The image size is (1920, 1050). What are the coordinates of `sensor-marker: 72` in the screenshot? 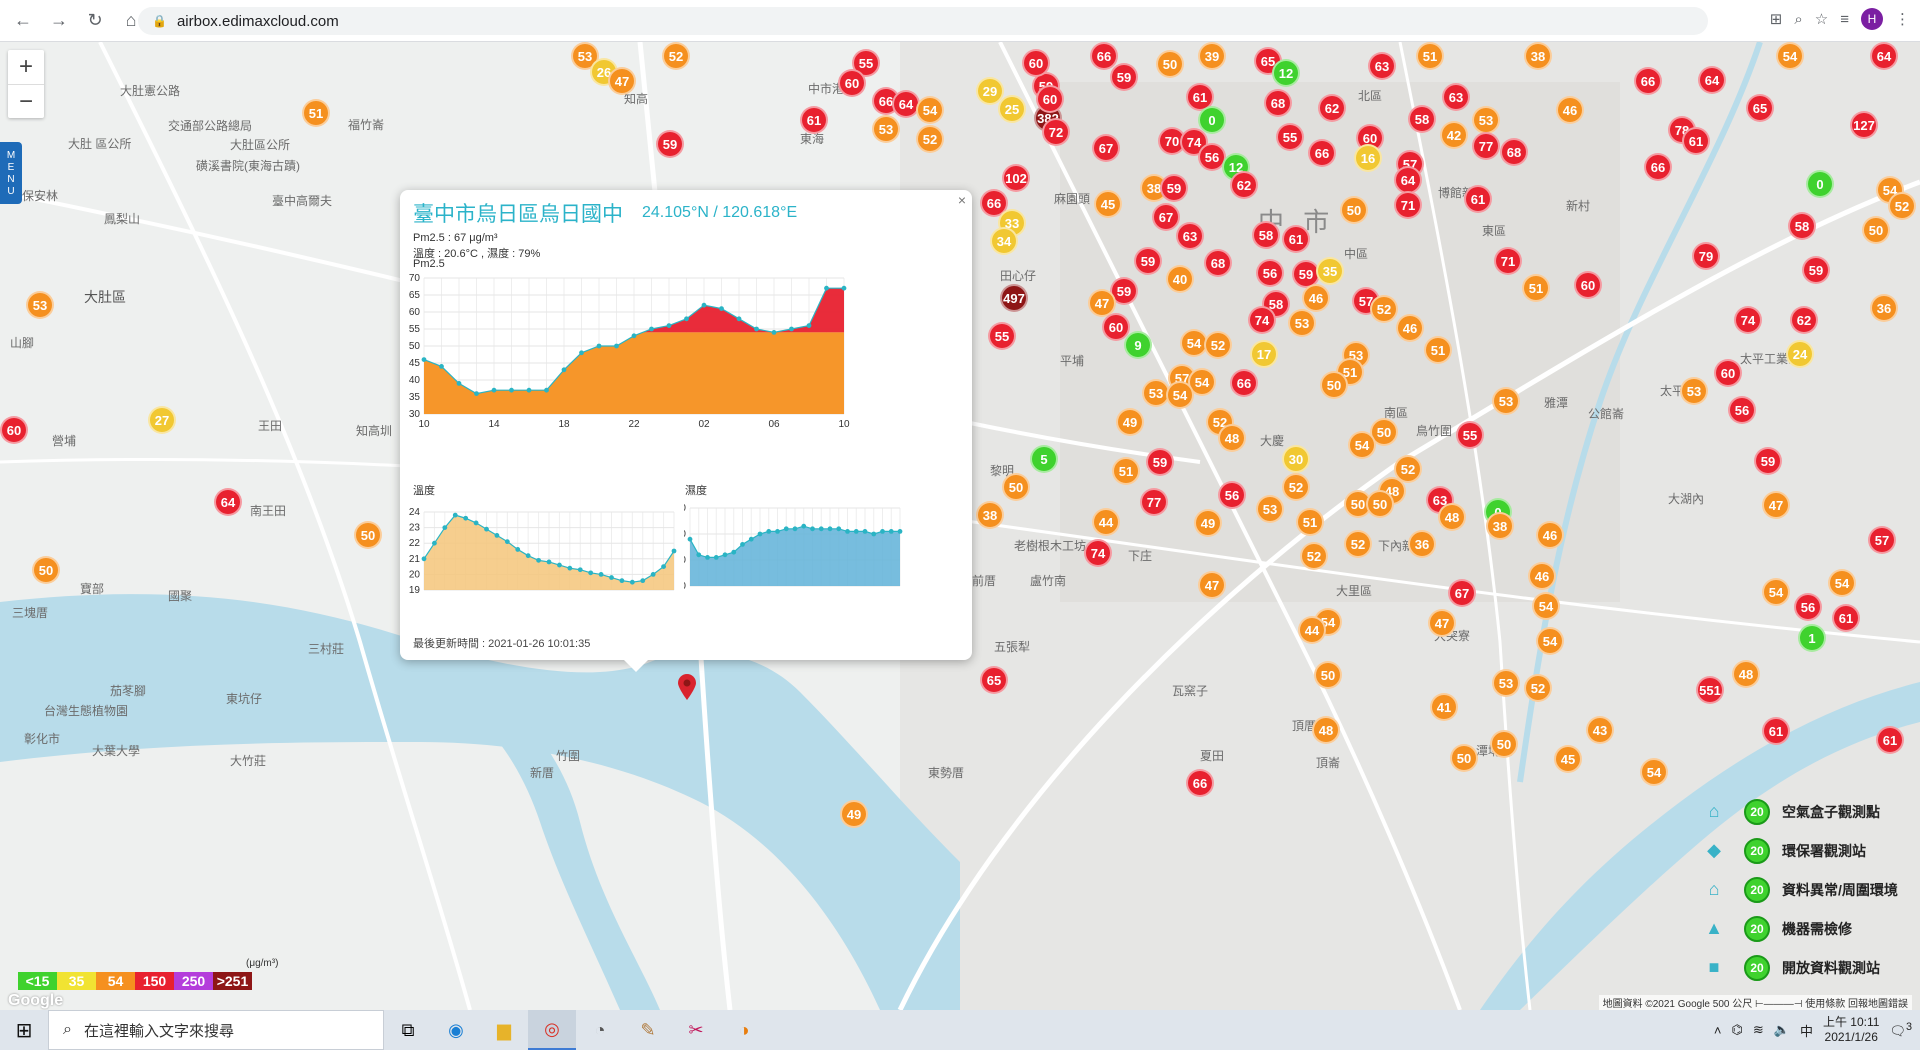 It's located at (1056, 132).